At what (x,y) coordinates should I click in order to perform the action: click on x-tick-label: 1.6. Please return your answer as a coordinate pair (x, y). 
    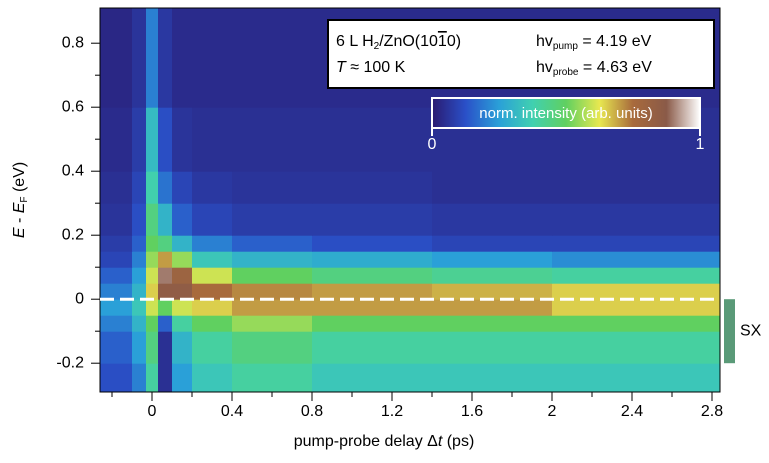
    Looking at the image, I should click on (472, 411).